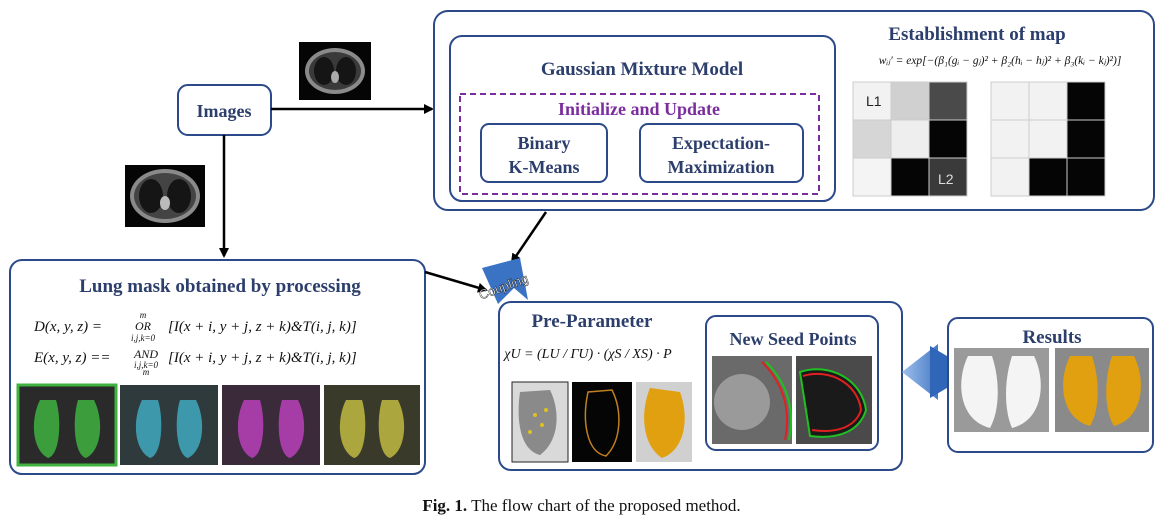 Image resolution: width=1163 pixels, height=526 pixels. Describe the element at coordinates (593, 321) in the screenshot. I see `pre-parameter-title: Pre-Parameter` at that location.